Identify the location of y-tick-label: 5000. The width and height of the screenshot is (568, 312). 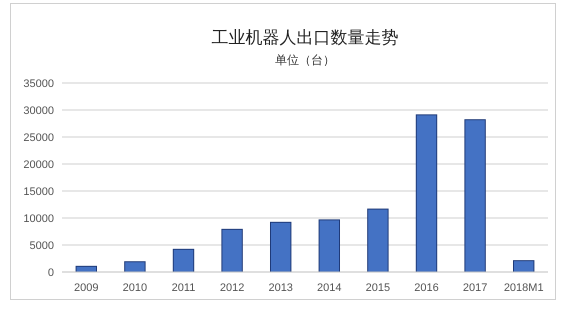
(42, 246).